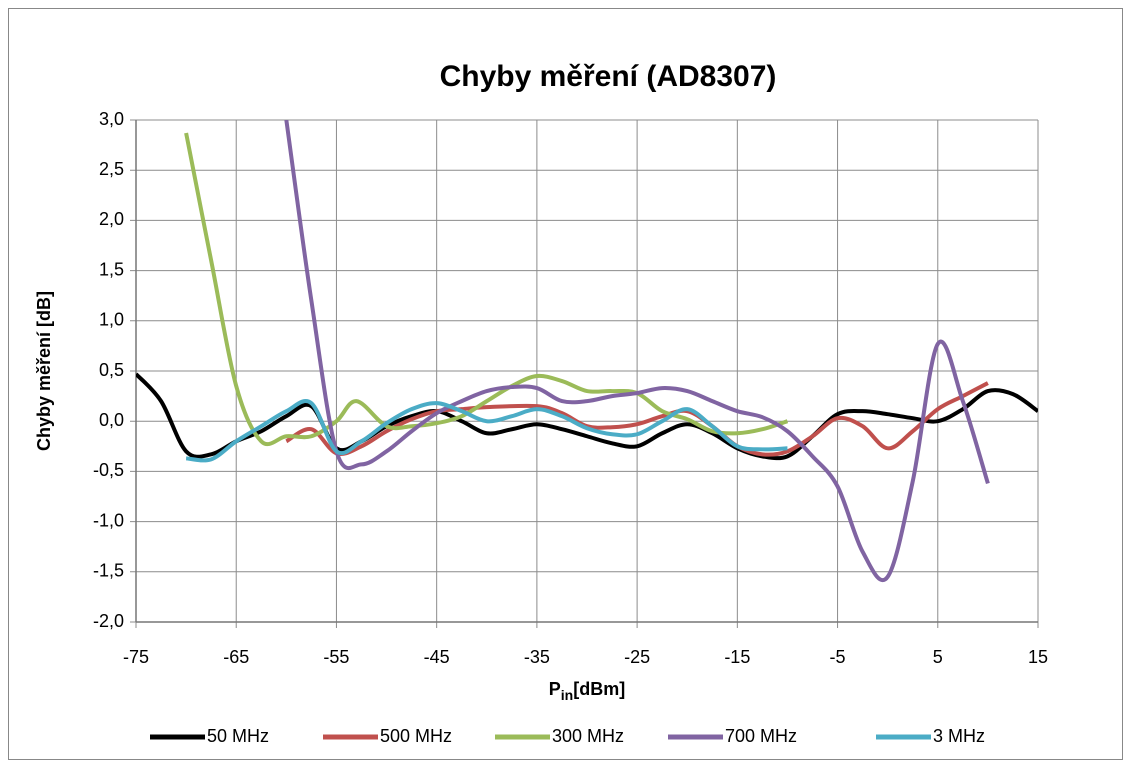 The height and width of the screenshot is (769, 1131). I want to click on x-label-main: P, so click(555, 689).